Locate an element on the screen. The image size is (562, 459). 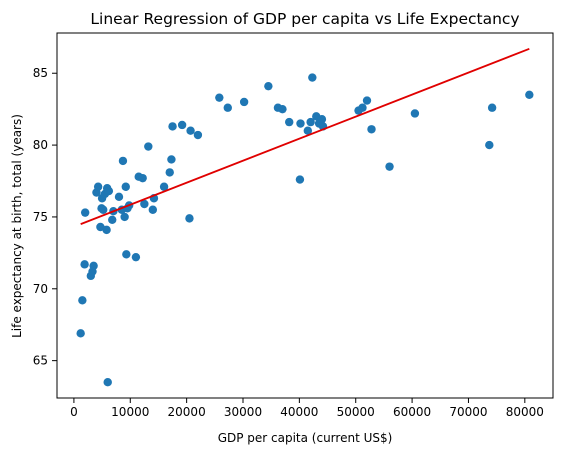
y-tick-label: 75 is located at coordinates (40, 217).